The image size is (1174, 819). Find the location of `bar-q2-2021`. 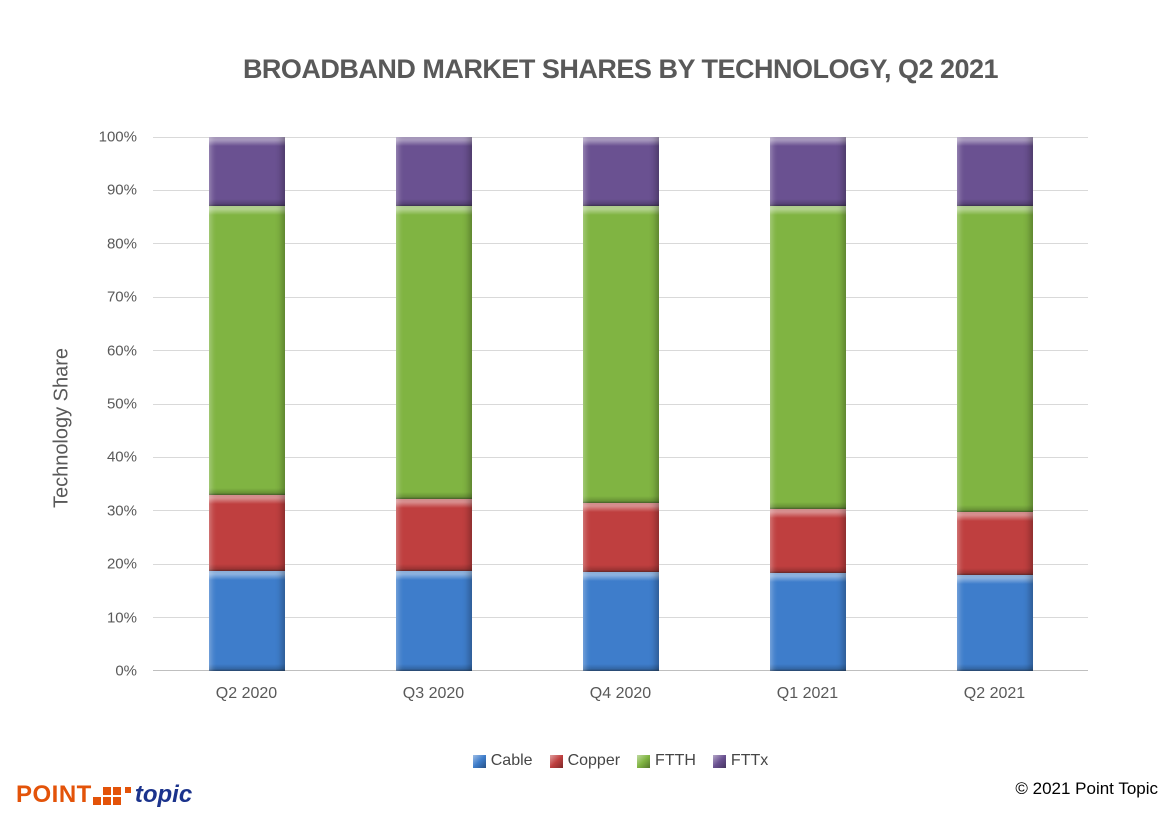

bar-q2-2021 is located at coordinates (994, 404).